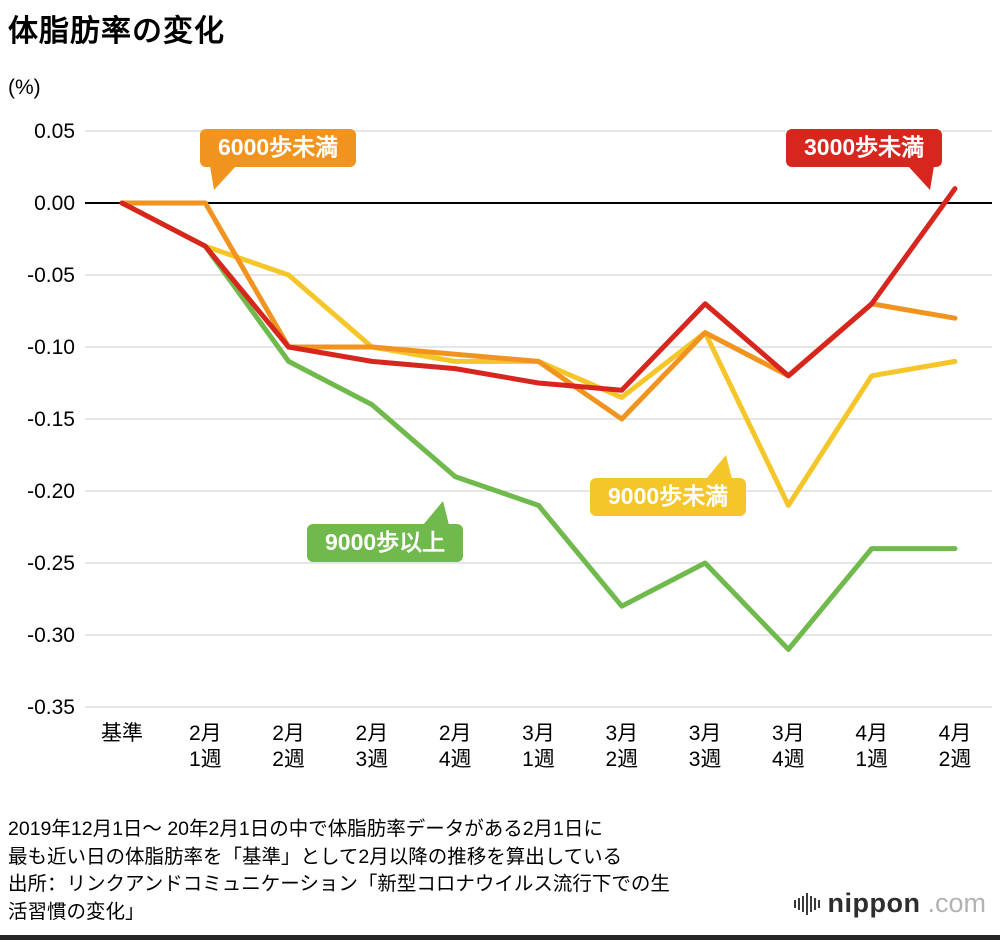 The width and height of the screenshot is (1000, 940). What do you see at coordinates (24, 87) in the screenshot?
I see `y-axis-unit-label: (%)` at bounding box center [24, 87].